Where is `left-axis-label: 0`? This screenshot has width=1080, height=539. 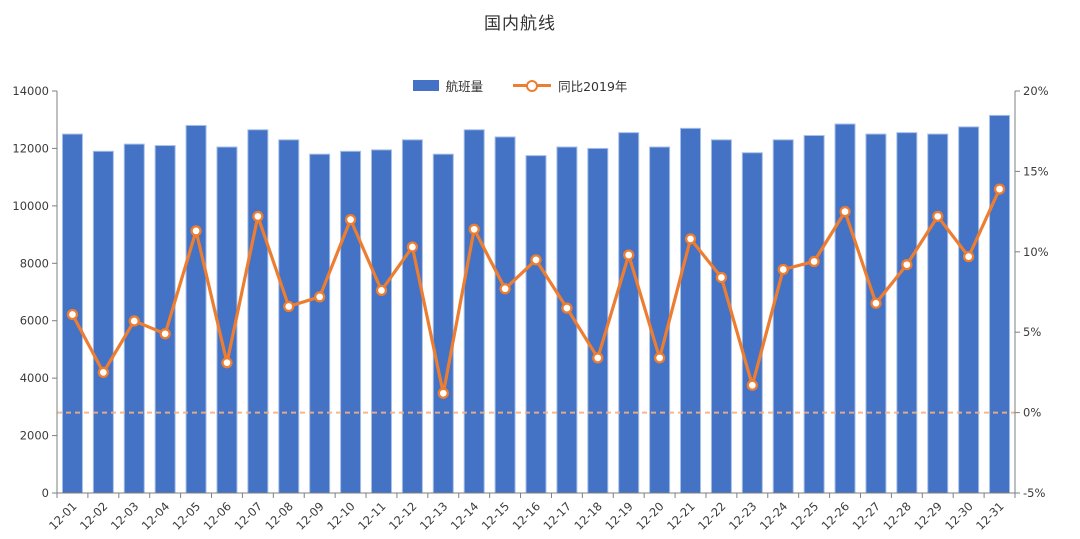 left-axis-label: 0 is located at coordinates (45, 493).